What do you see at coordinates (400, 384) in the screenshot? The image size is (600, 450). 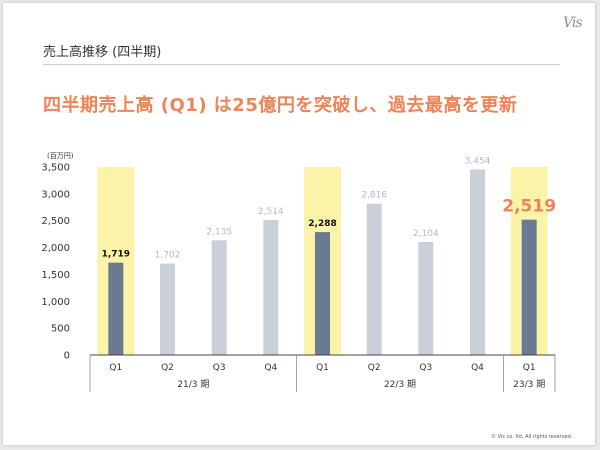 I see `group-label: 22/3 期` at bounding box center [400, 384].